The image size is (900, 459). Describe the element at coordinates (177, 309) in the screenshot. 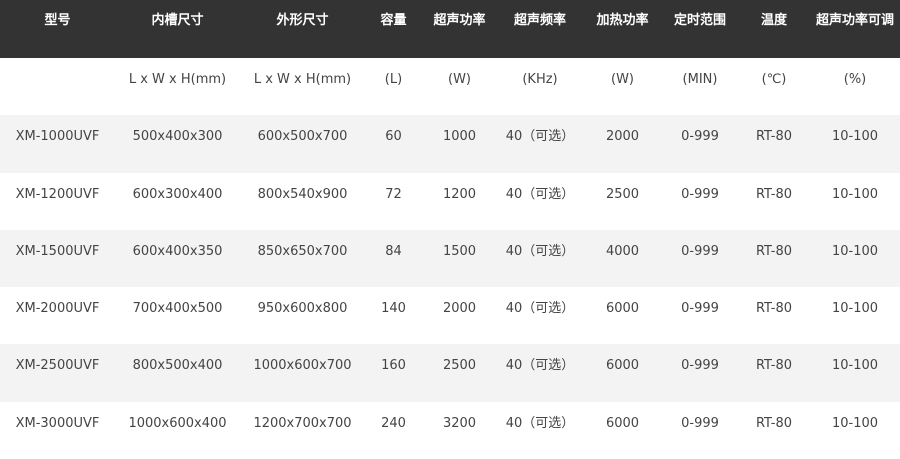

I see `cell: 700x400x500` at that location.